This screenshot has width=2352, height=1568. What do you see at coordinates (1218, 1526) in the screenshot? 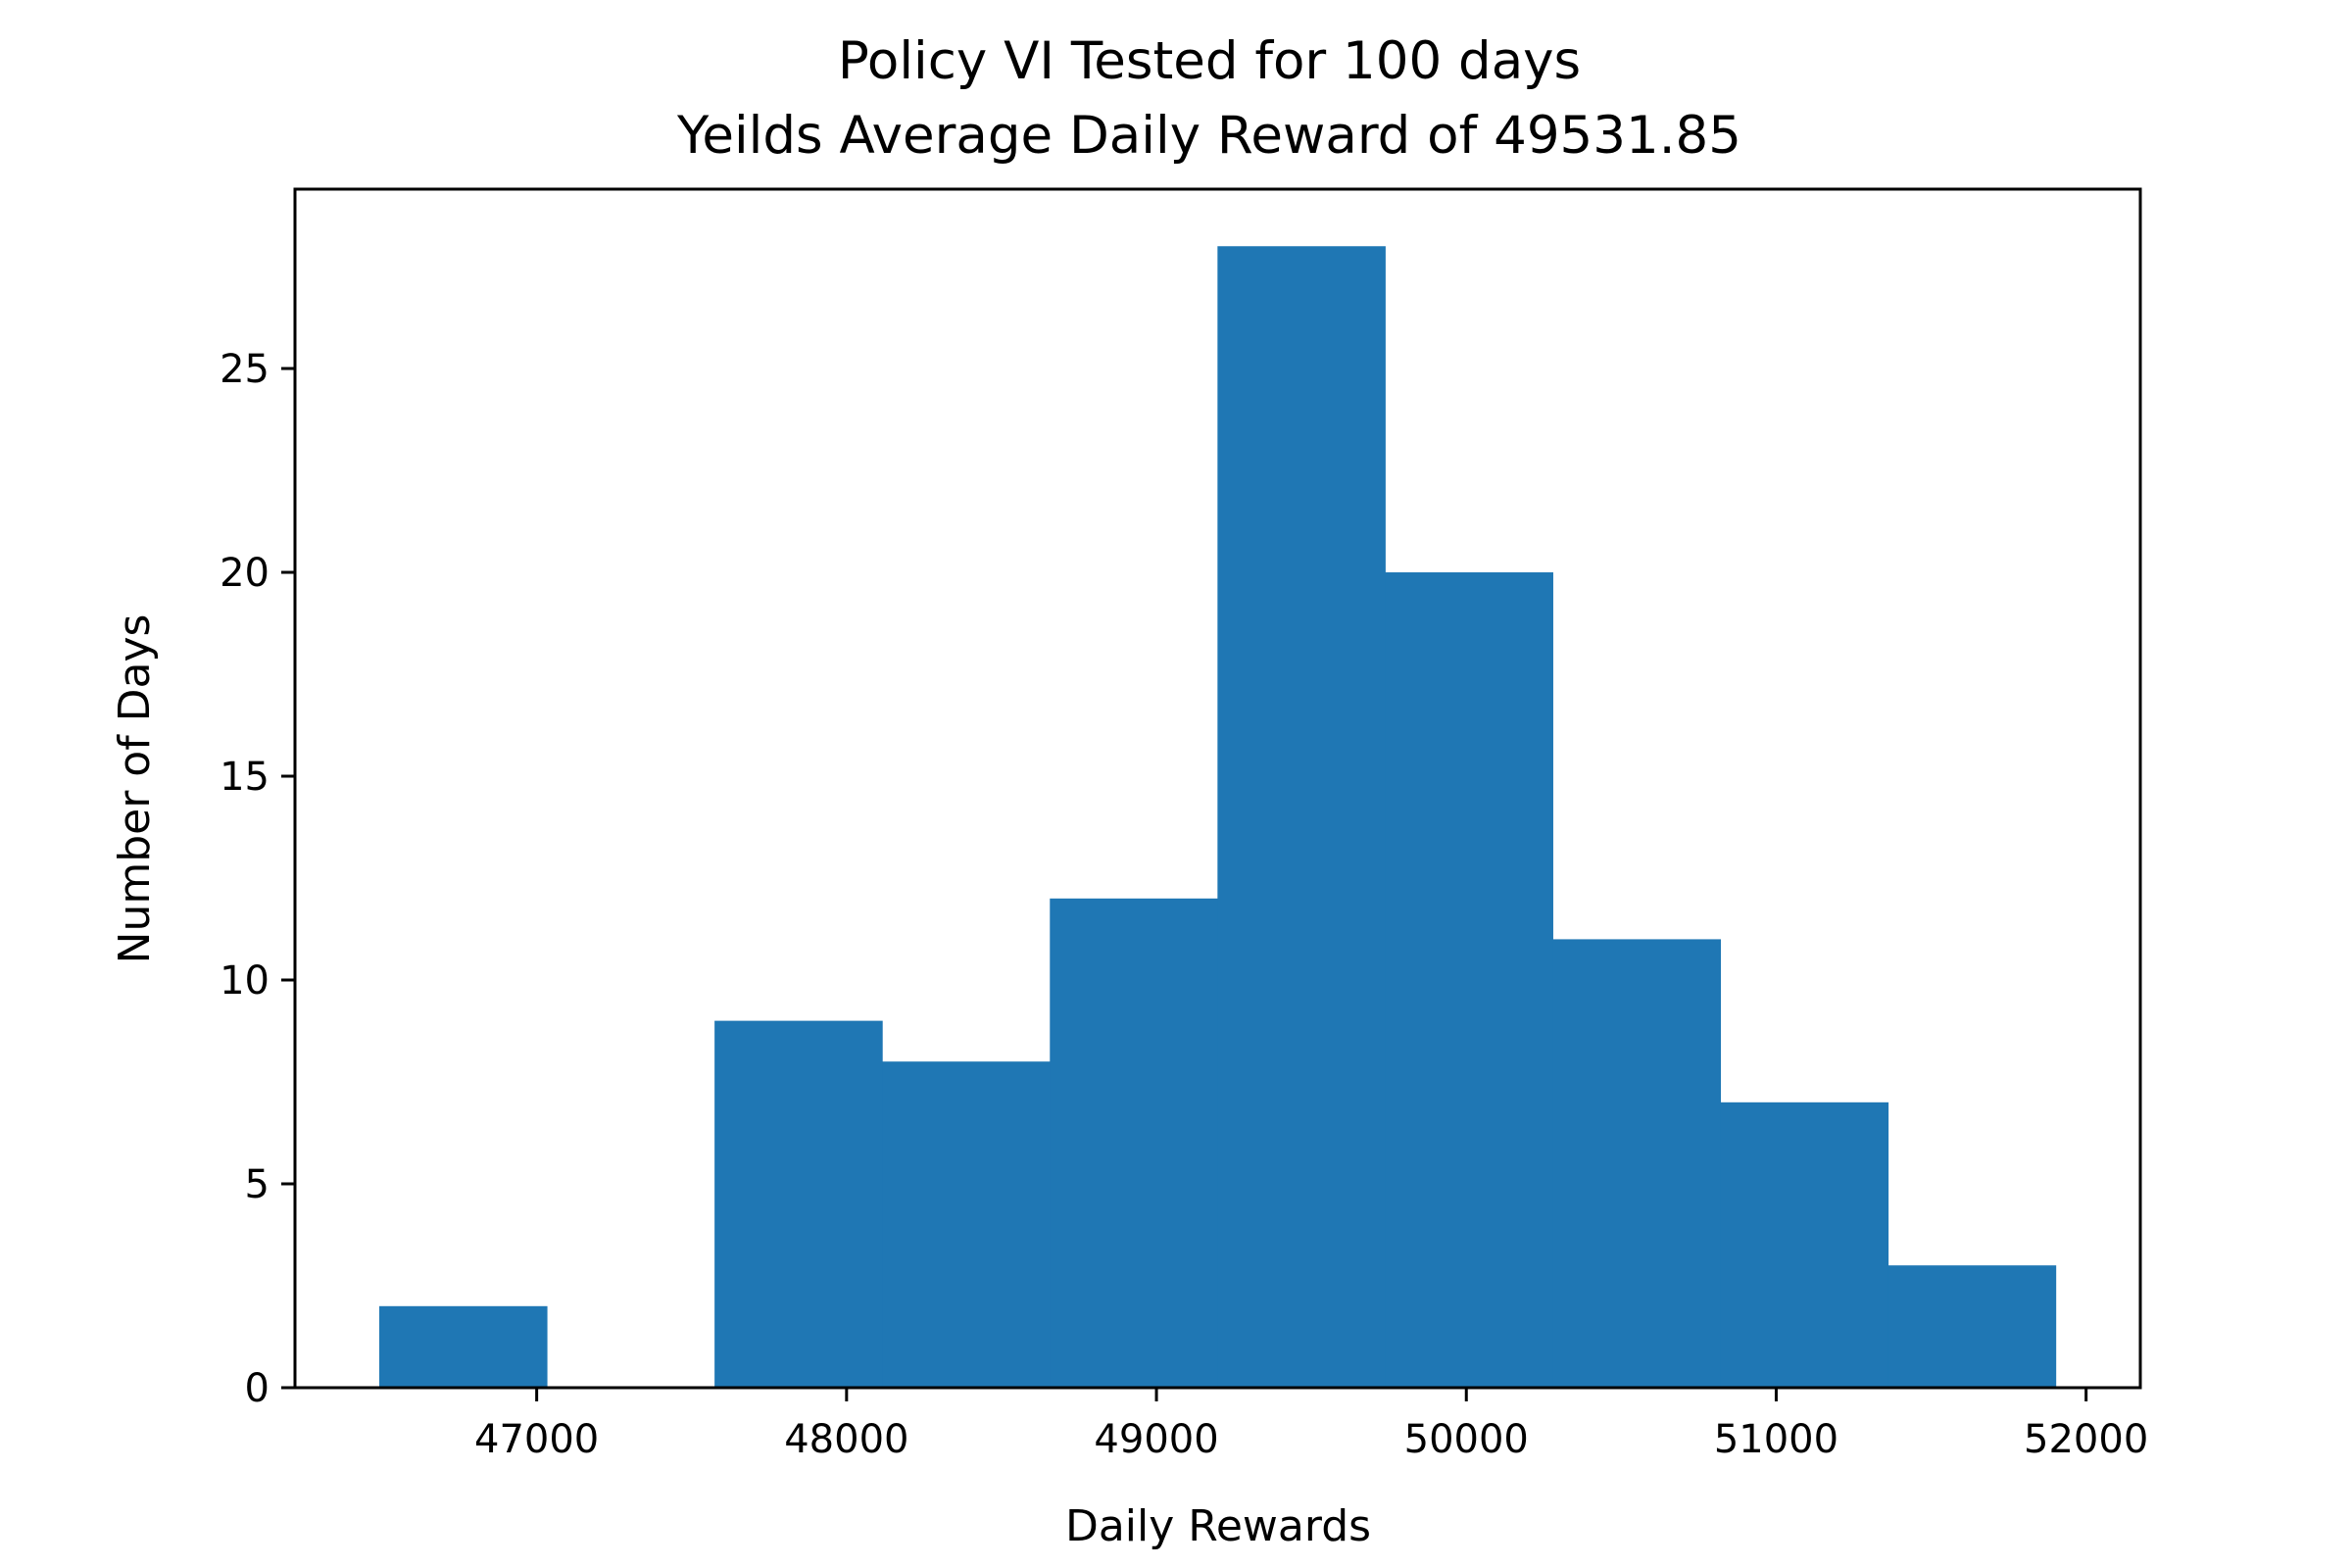
I see `x-axis-label: Daily Rewards` at bounding box center [1218, 1526].